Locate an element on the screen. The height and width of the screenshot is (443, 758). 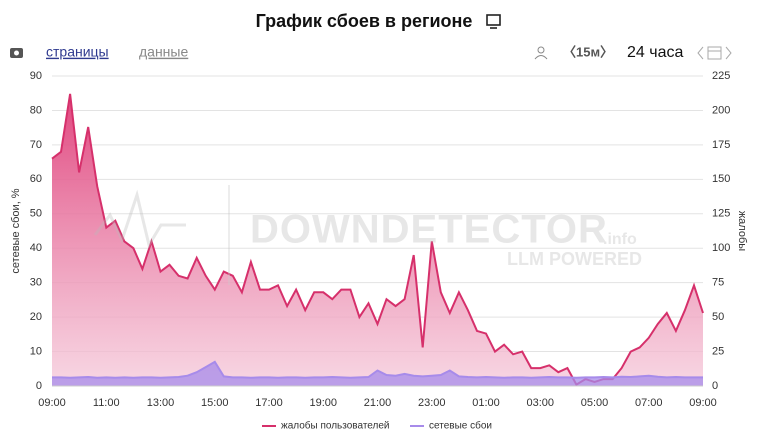
x-tick-label: 01:00 is located at coordinates (486, 403).